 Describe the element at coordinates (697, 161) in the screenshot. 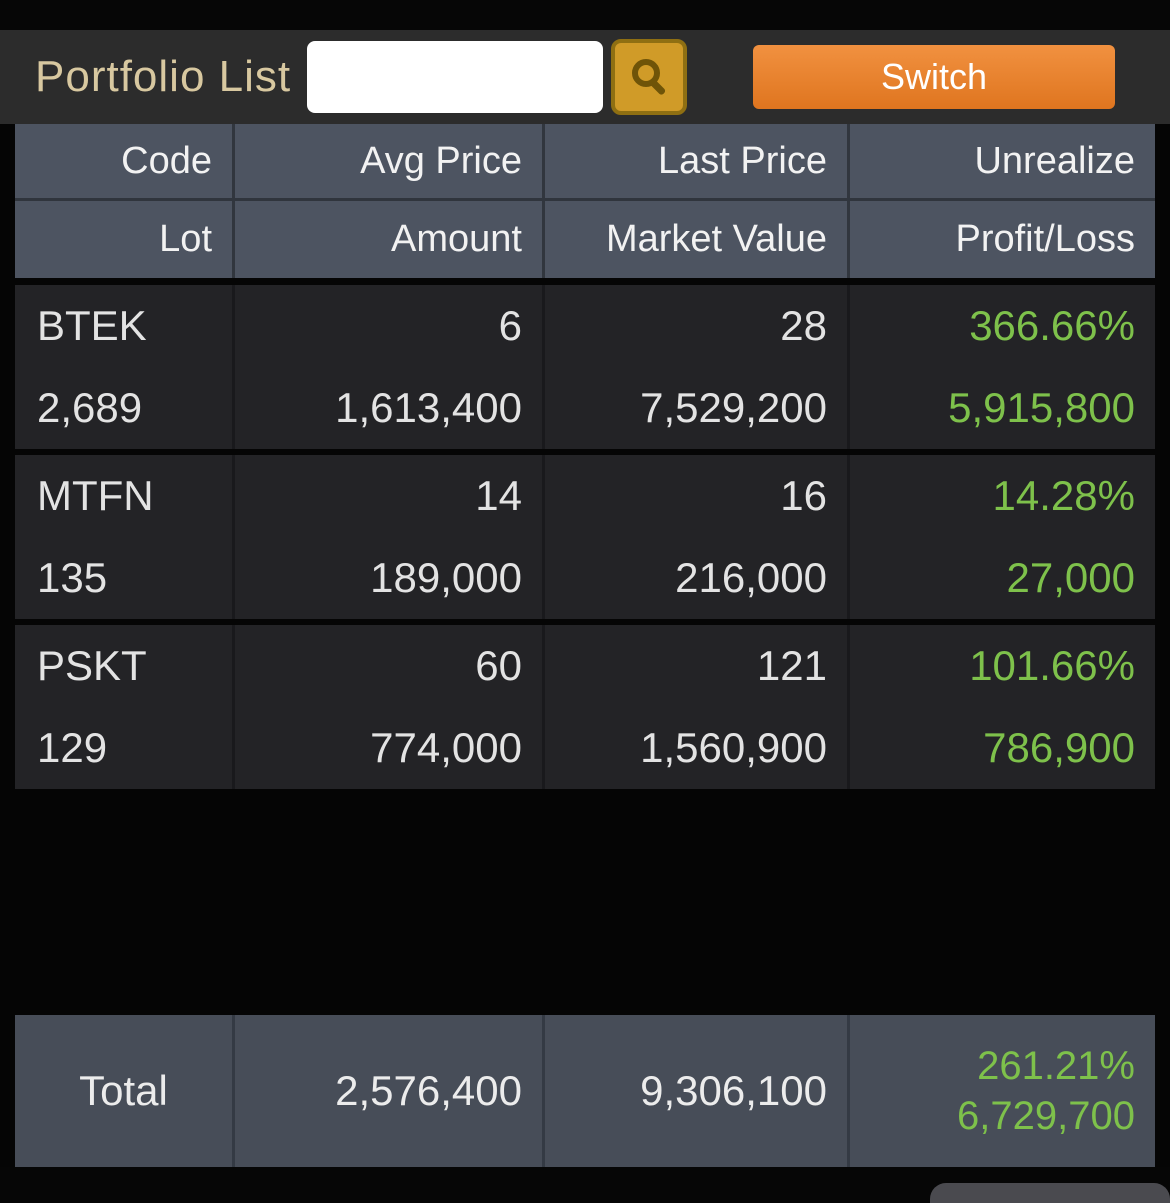

I see `col-header-last-price: Last Price` at that location.